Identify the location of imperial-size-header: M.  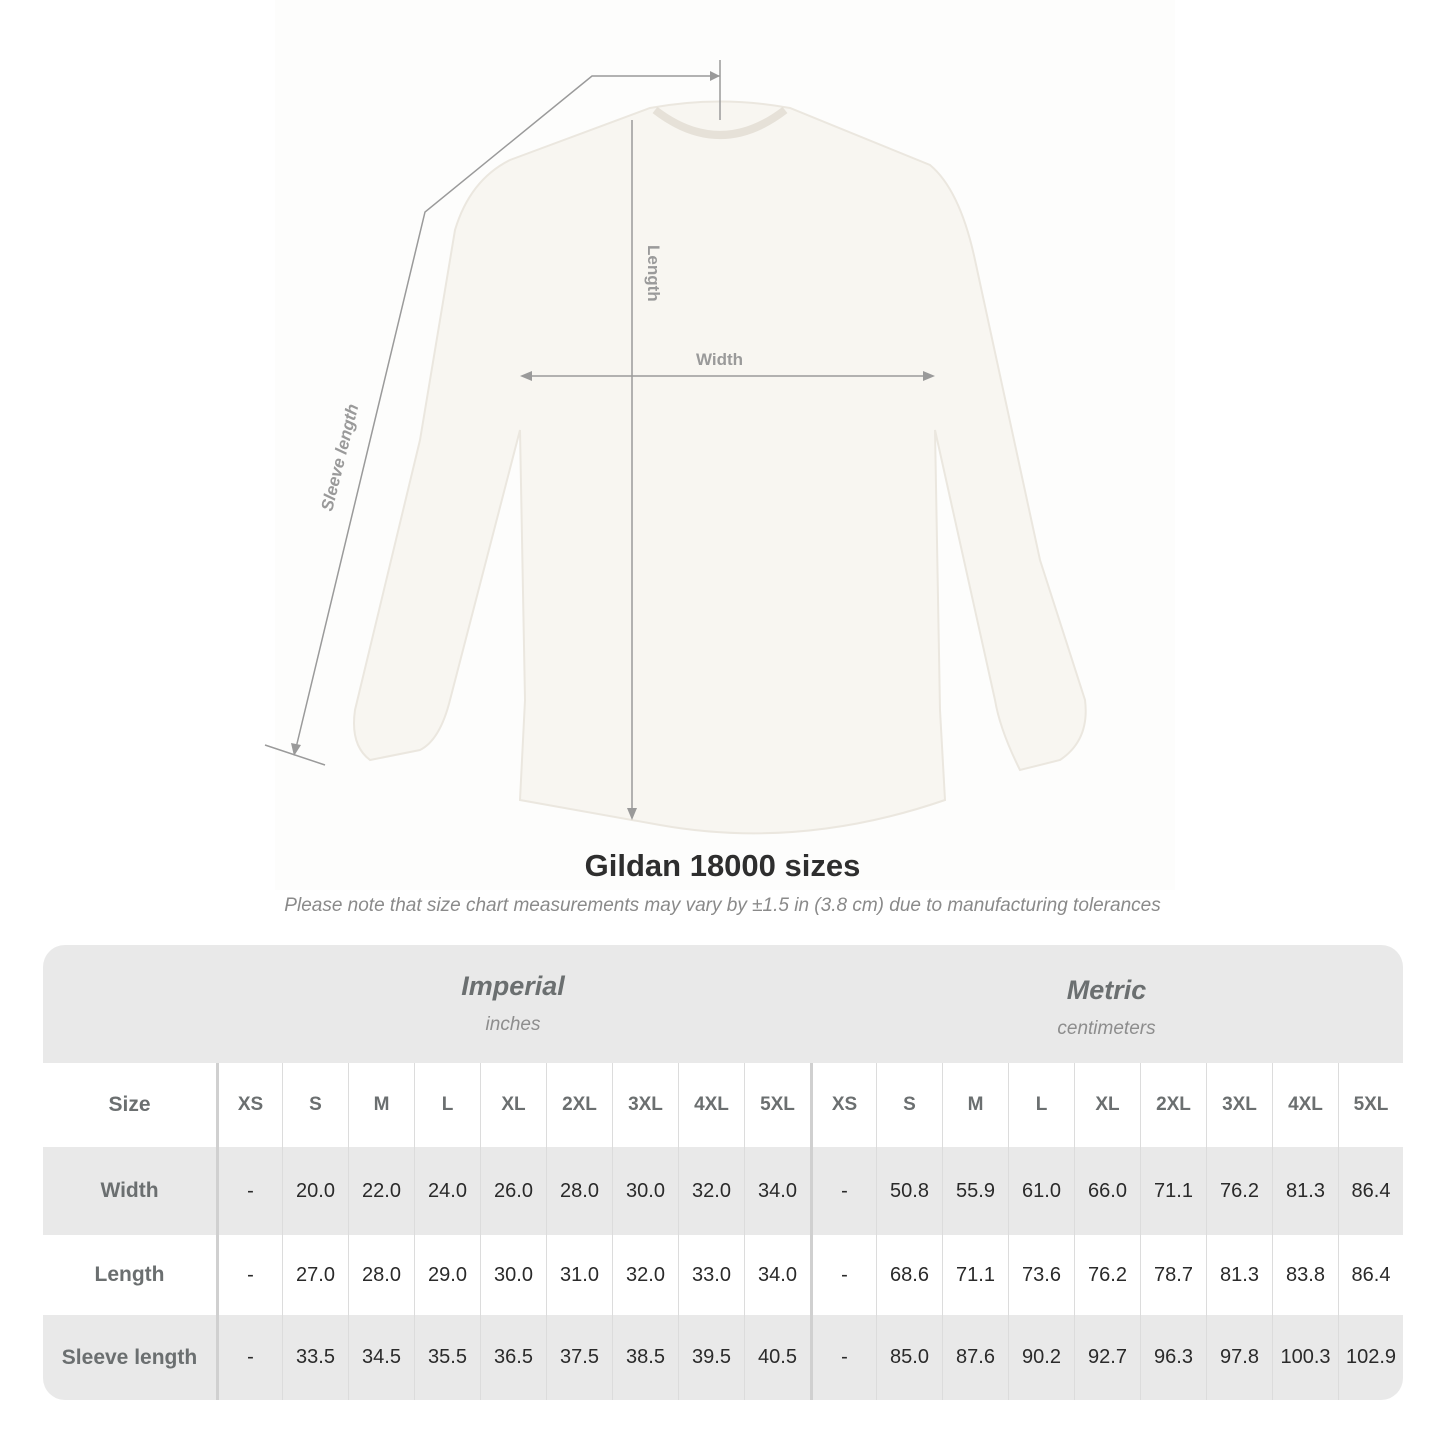
(381, 1105).